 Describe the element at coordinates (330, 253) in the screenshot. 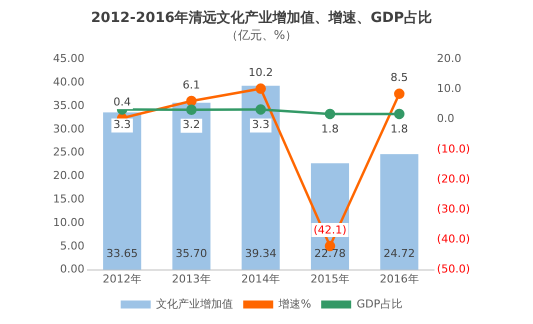

I see `data-label: 22.78` at that location.